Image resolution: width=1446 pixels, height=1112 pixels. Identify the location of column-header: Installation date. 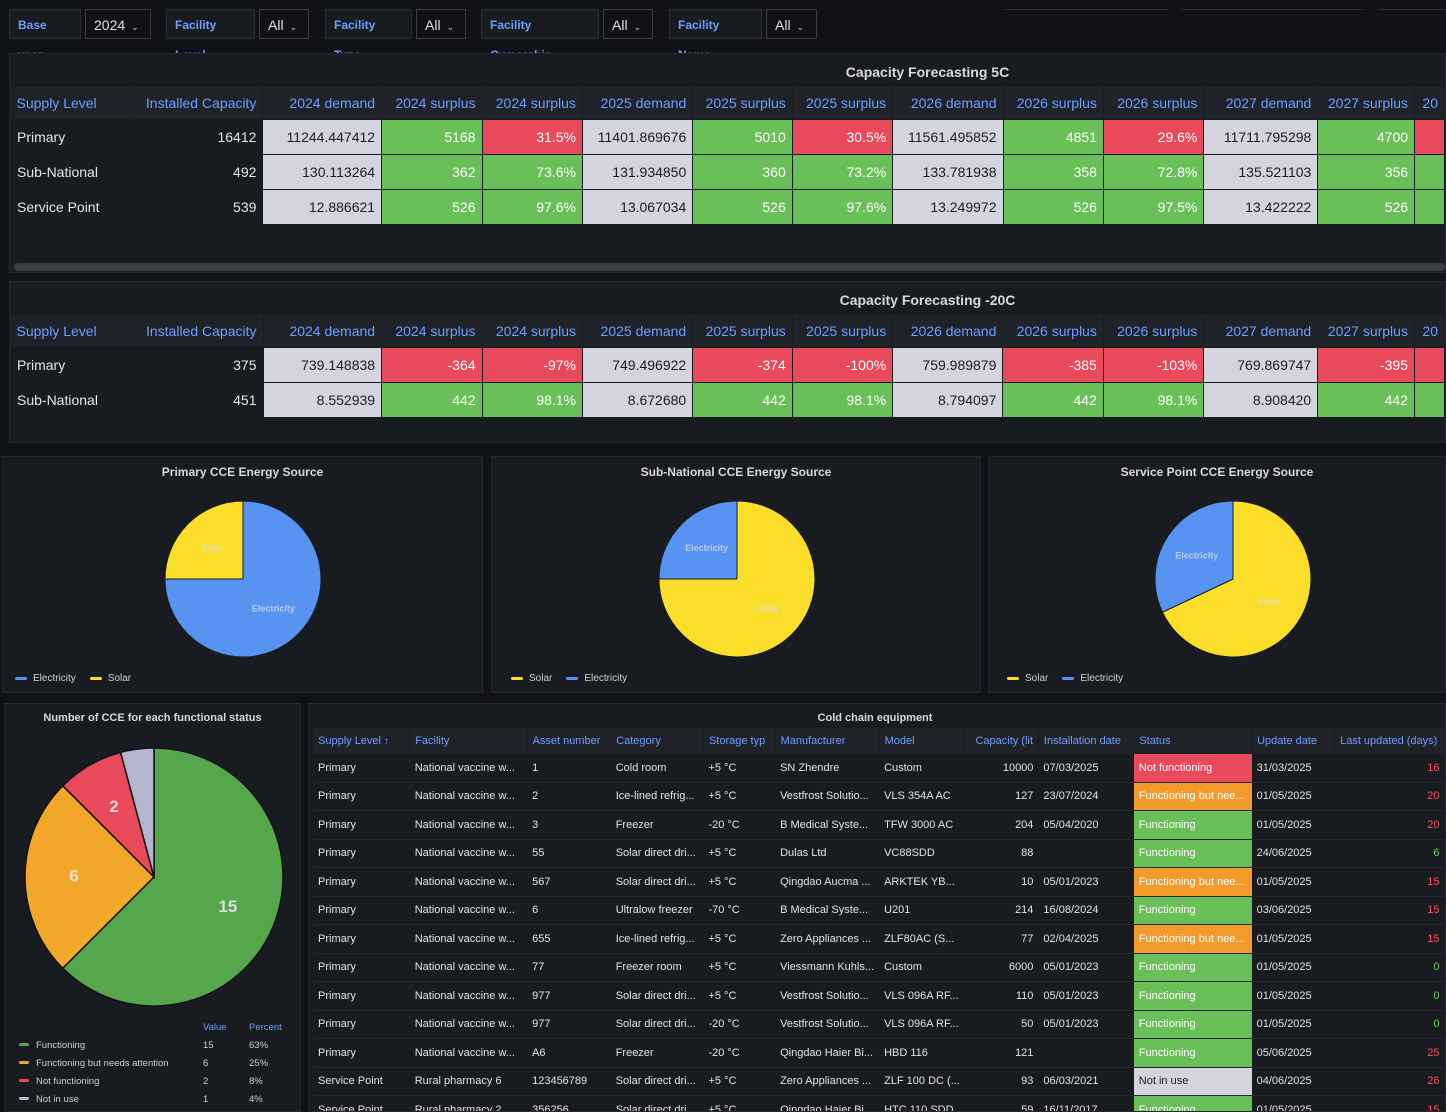
(1086, 741).